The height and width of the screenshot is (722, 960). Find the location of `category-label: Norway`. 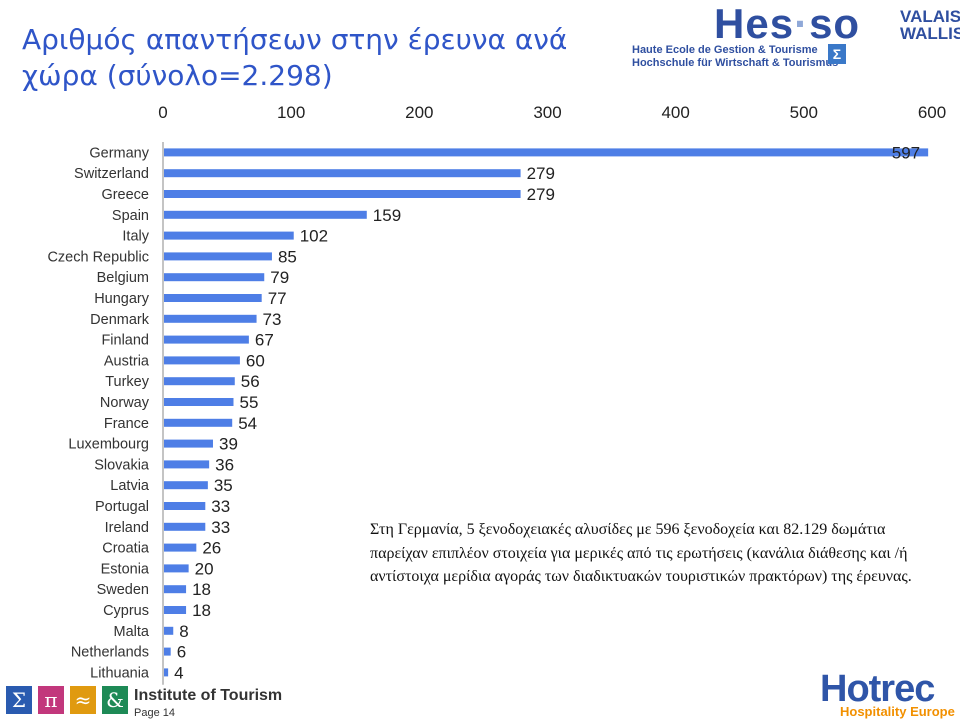

category-label: Norway is located at coordinates (125, 403).